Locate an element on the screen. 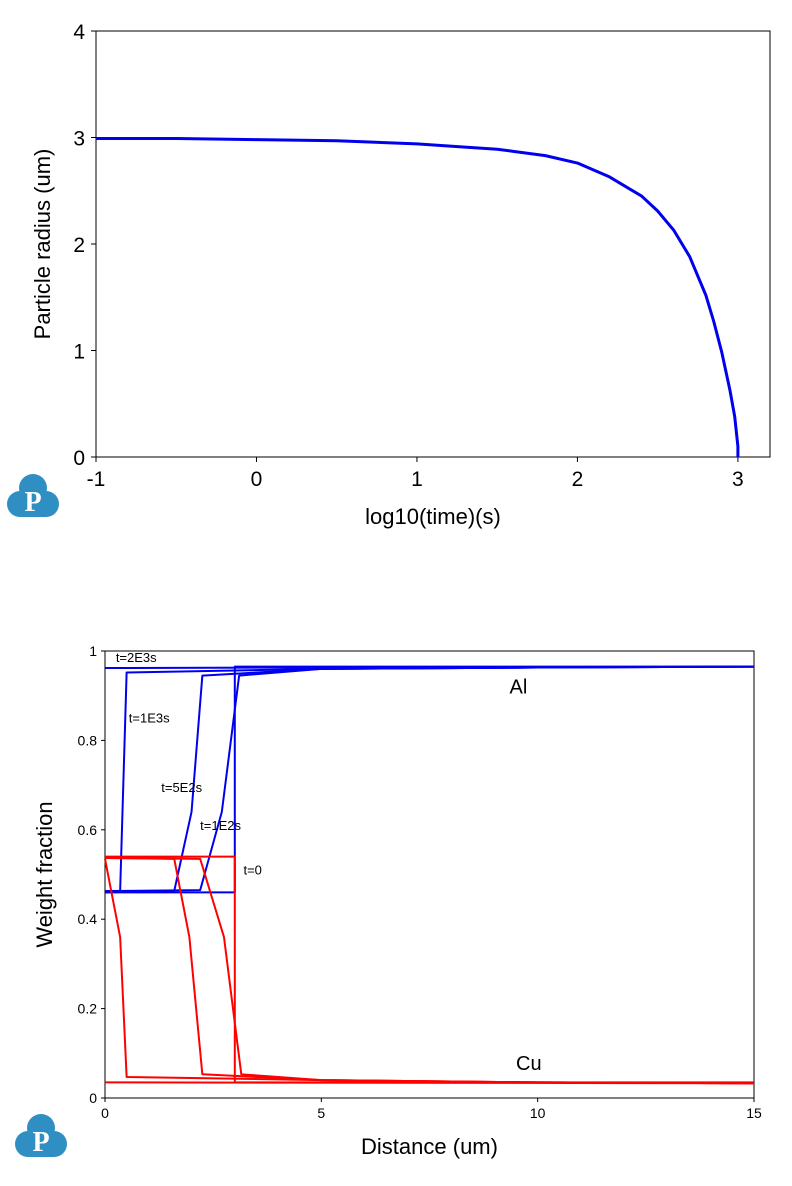 The width and height of the screenshot is (792, 1186). x-tick-label: 2 is located at coordinates (578, 479).